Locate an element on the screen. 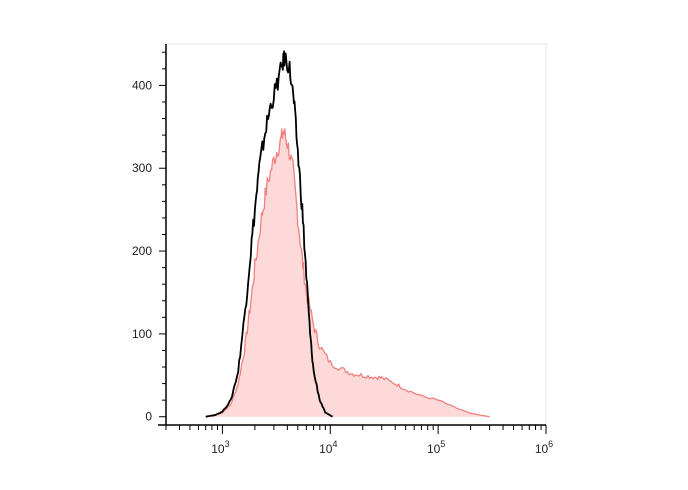 This screenshot has height=490, width=688. y-tick-label: 0 is located at coordinates (148, 417).